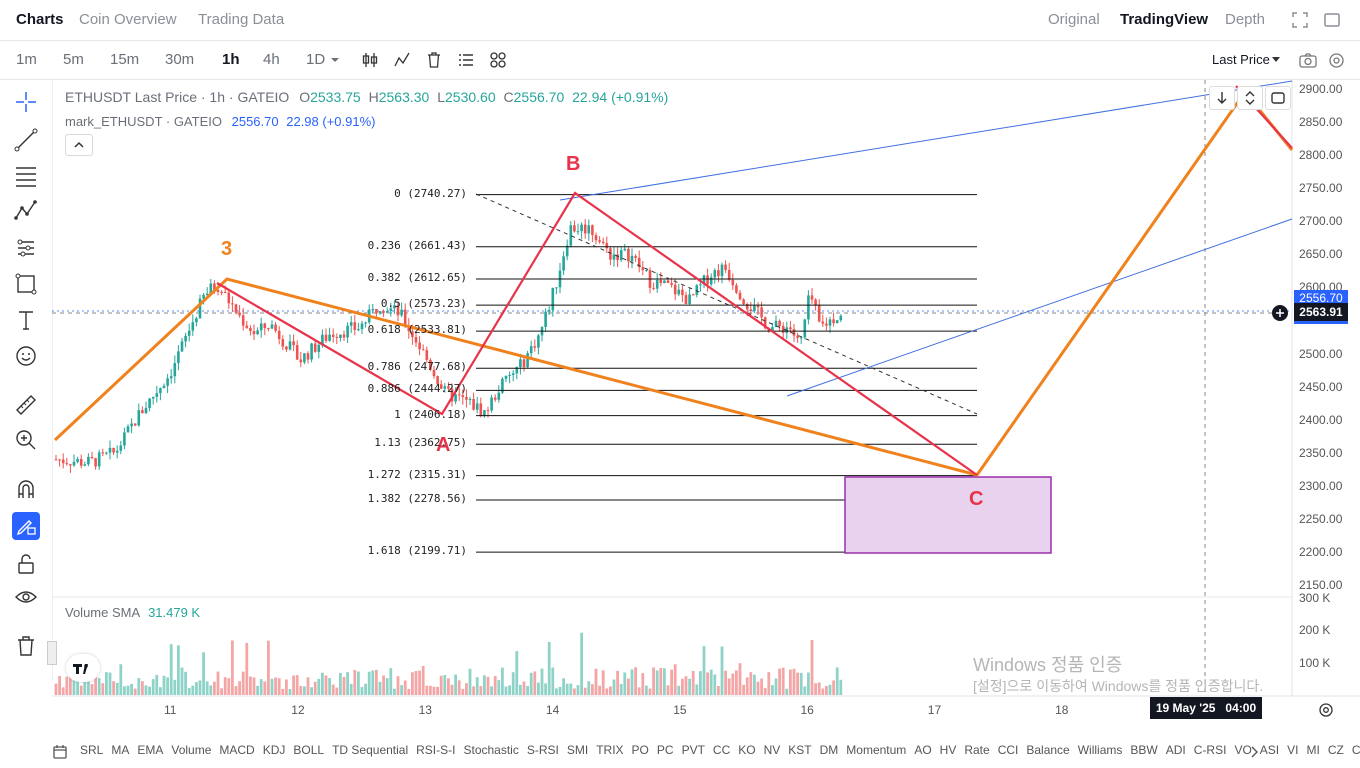  What do you see at coordinates (1144, 750) in the screenshot?
I see `indicator-bbw: BBW` at bounding box center [1144, 750].